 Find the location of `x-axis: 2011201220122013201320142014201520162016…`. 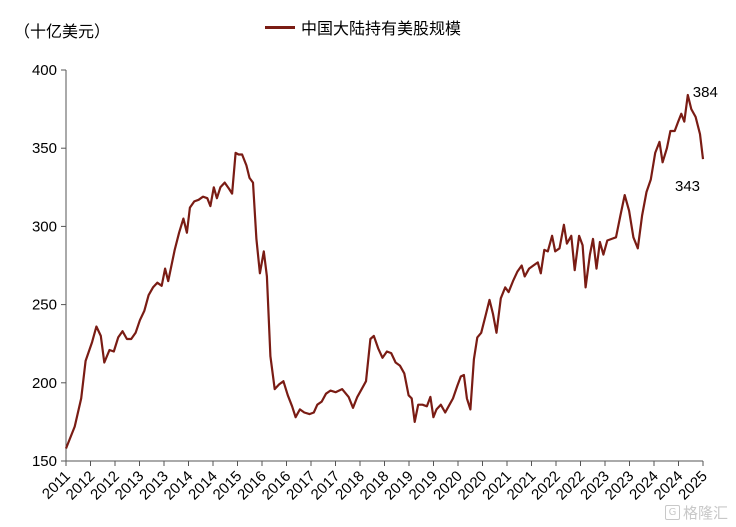

x-axis: 2011201220122013201320142014201520162016… is located at coordinates (375, 482).